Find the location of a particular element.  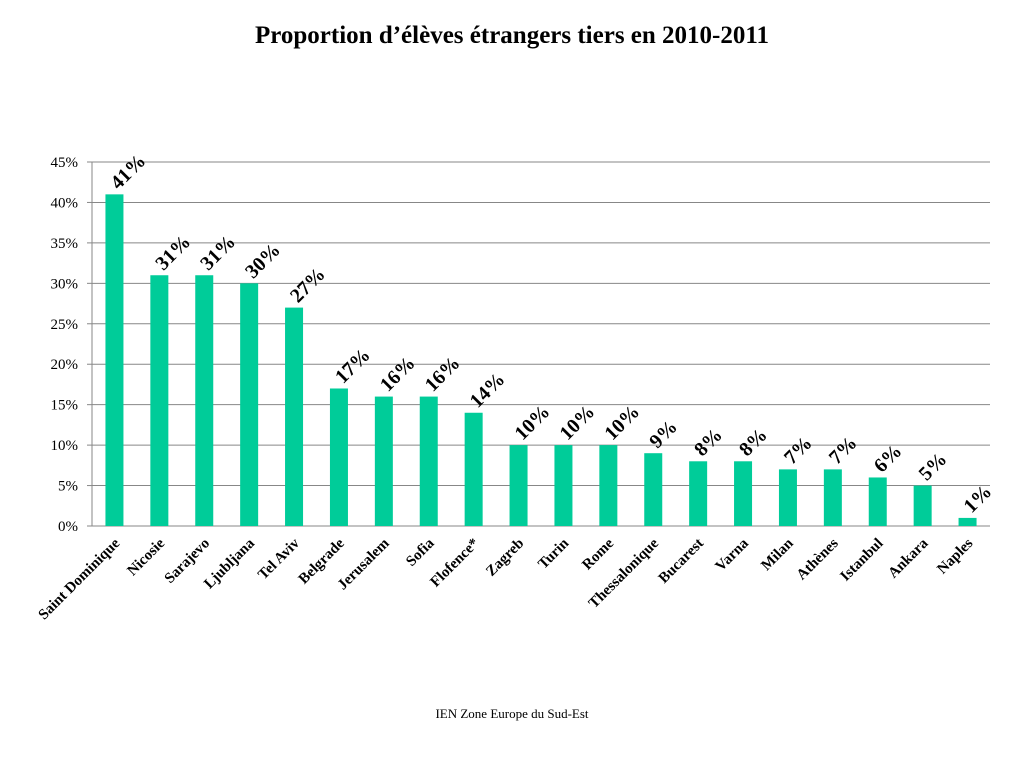

x-tick-label: Varna is located at coordinates (733, 555).